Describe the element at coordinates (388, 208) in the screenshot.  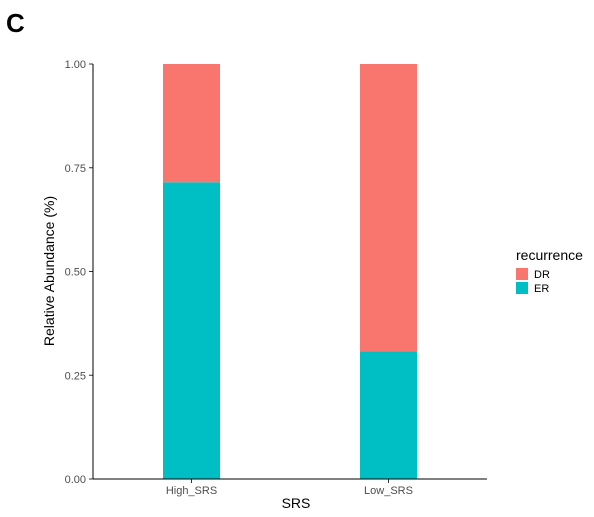
I see `bar-Low_SRS-DR` at that location.